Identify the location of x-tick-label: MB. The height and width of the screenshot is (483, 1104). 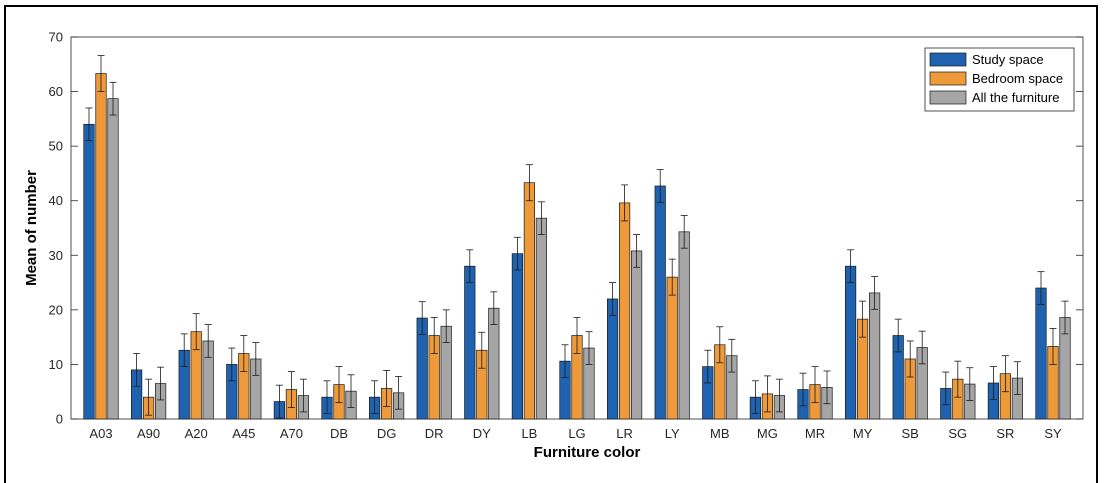
(720, 433).